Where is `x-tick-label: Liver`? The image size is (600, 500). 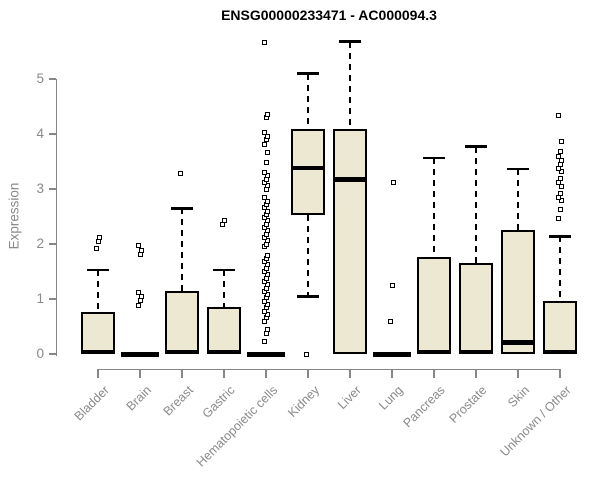 x-tick-label: Liver is located at coordinates (349, 397).